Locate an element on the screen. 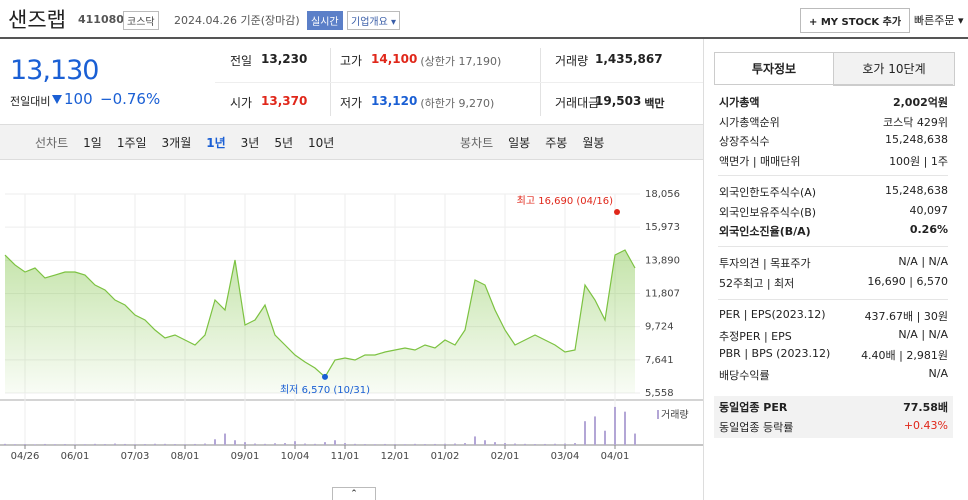  quote-value: 14,100 is located at coordinates (394, 59).